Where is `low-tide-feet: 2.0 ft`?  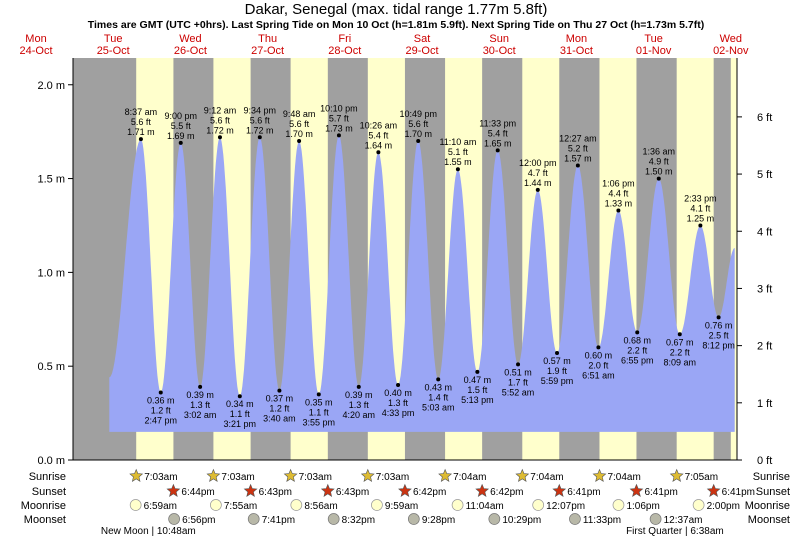 low-tide-feet: 2.0 ft is located at coordinates (598, 365).